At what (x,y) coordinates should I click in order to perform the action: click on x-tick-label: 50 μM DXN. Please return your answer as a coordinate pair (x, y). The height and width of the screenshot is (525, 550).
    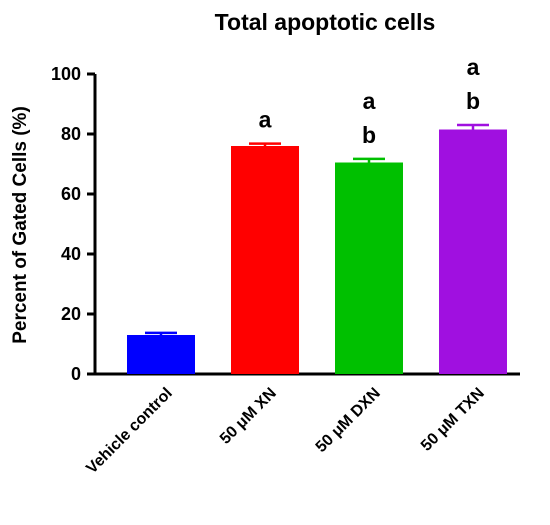
    Looking at the image, I should click on (348, 420).